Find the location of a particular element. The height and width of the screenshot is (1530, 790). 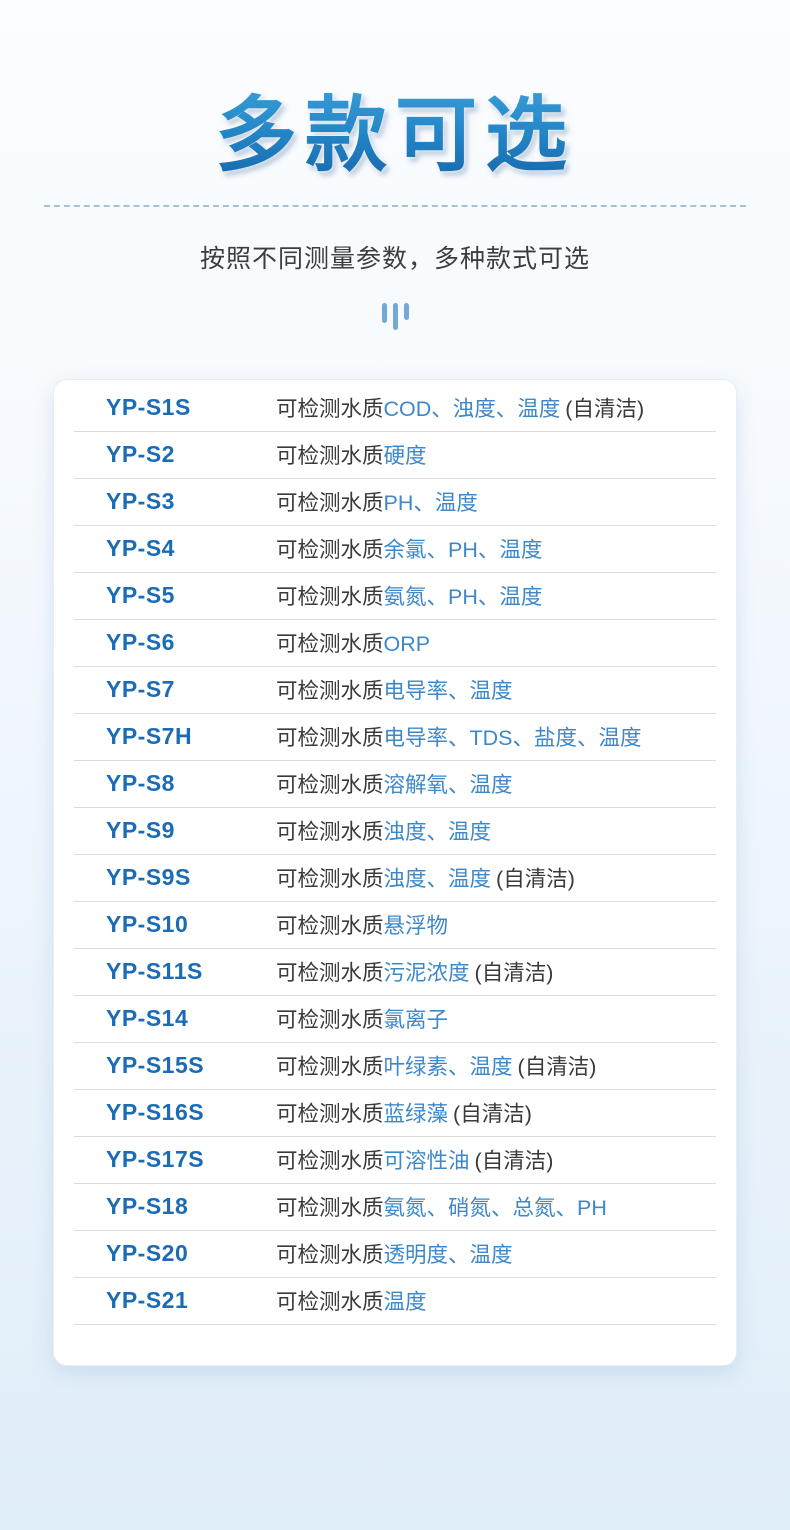

model-description: 可检测水质悬浮物 is located at coordinates (362, 924).